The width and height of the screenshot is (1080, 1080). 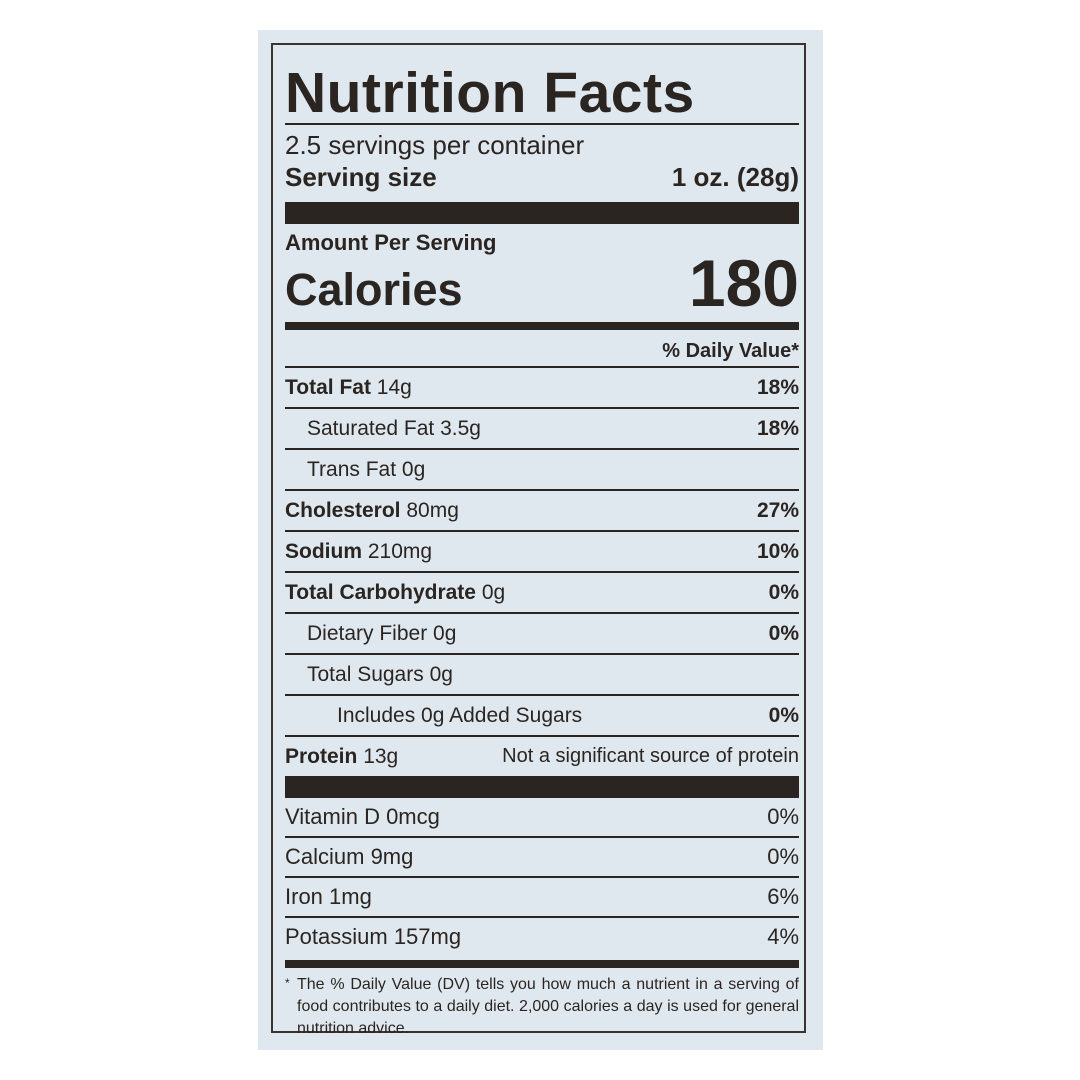 I want to click on servings-per-container: 2.5 servings per container, so click(x=435, y=145).